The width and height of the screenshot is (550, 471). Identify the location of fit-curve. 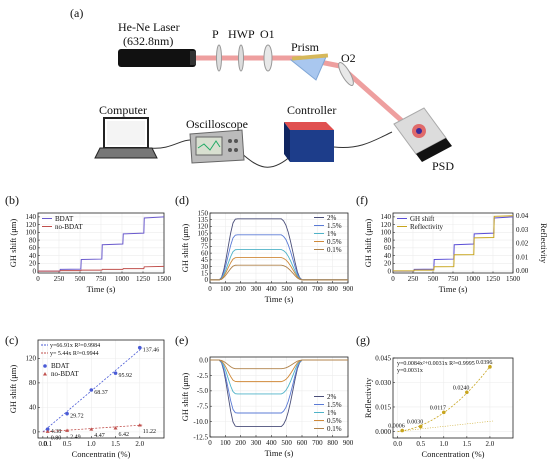
(445, 397).